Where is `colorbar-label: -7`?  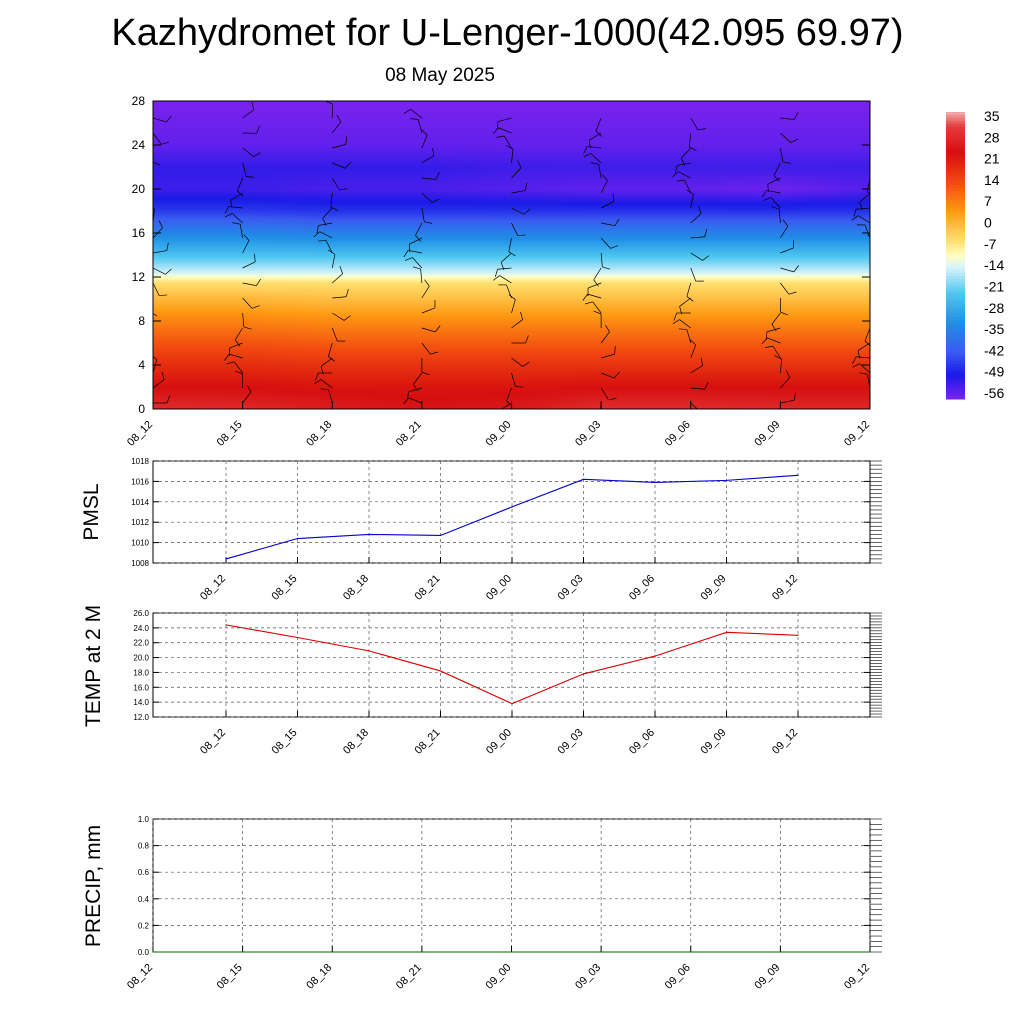 colorbar-label: -7 is located at coordinates (990, 244).